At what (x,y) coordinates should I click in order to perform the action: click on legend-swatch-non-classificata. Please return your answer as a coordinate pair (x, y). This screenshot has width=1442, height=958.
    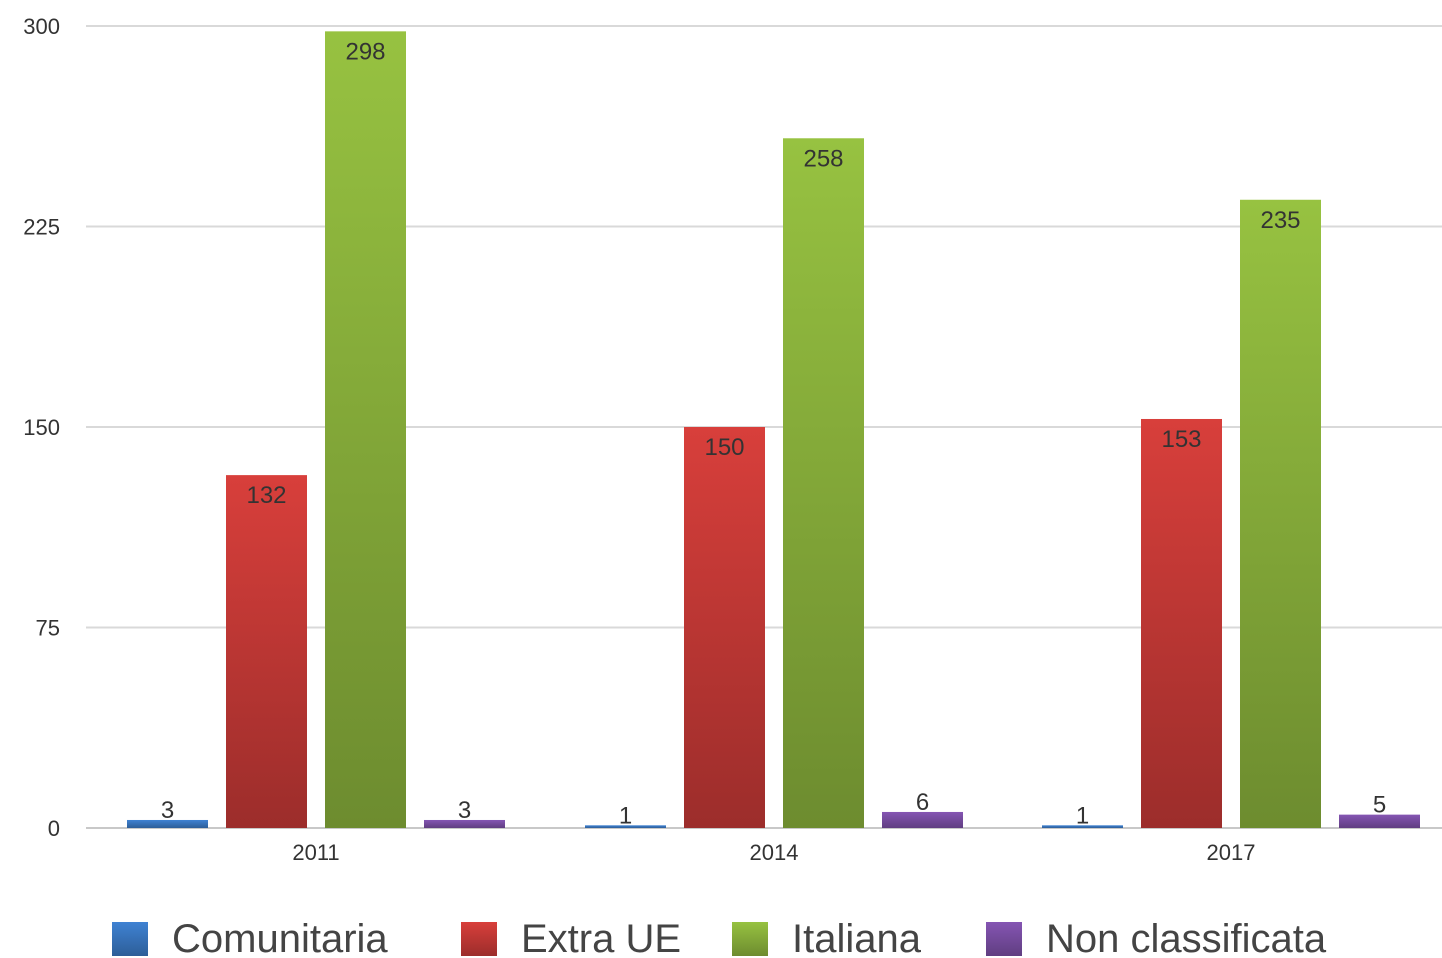
    Looking at the image, I should click on (1004, 939).